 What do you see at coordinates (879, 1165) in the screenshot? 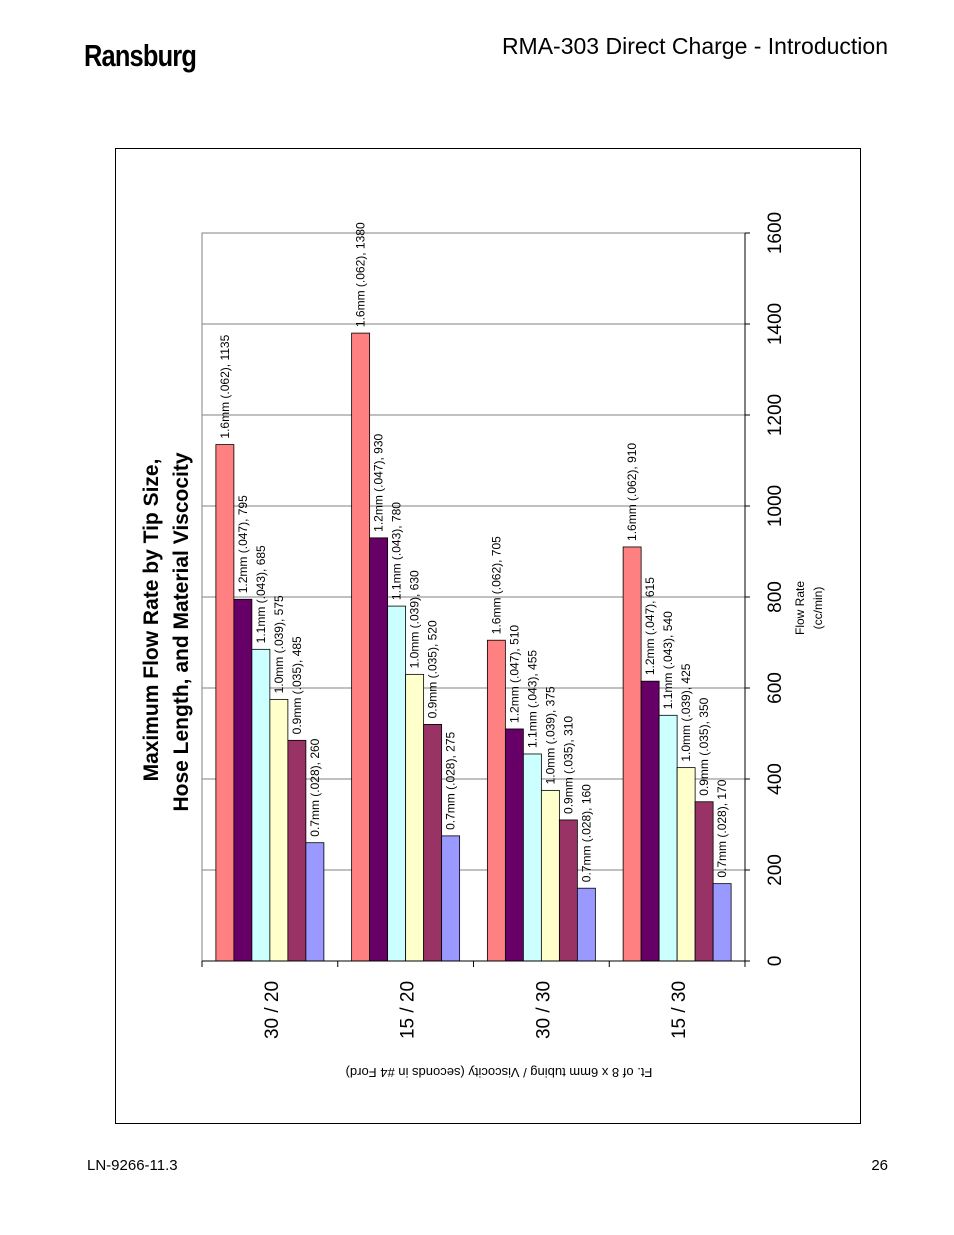
I see `page-number: 26` at bounding box center [879, 1165].